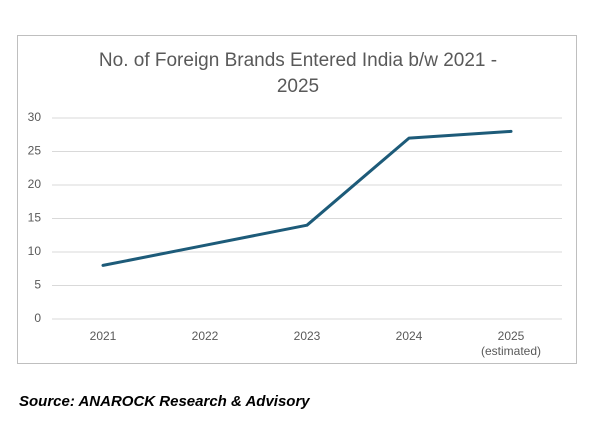 The image size is (593, 443). Describe the element at coordinates (205, 336) in the screenshot. I see `x-tick-label: 2022` at that location.